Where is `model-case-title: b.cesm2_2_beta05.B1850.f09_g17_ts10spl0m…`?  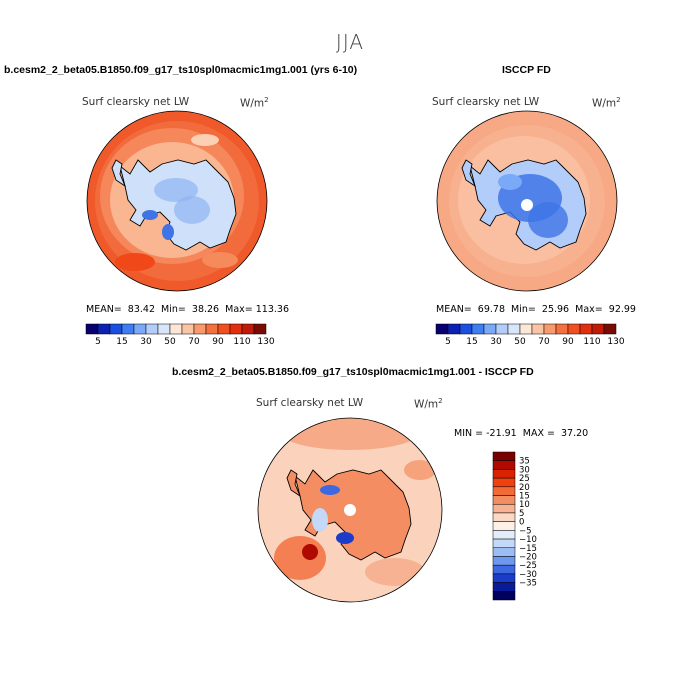 model-case-title: b.cesm2_2_beta05.B1850.f09_g17_ts10spl0m… is located at coordinates (181, 70).